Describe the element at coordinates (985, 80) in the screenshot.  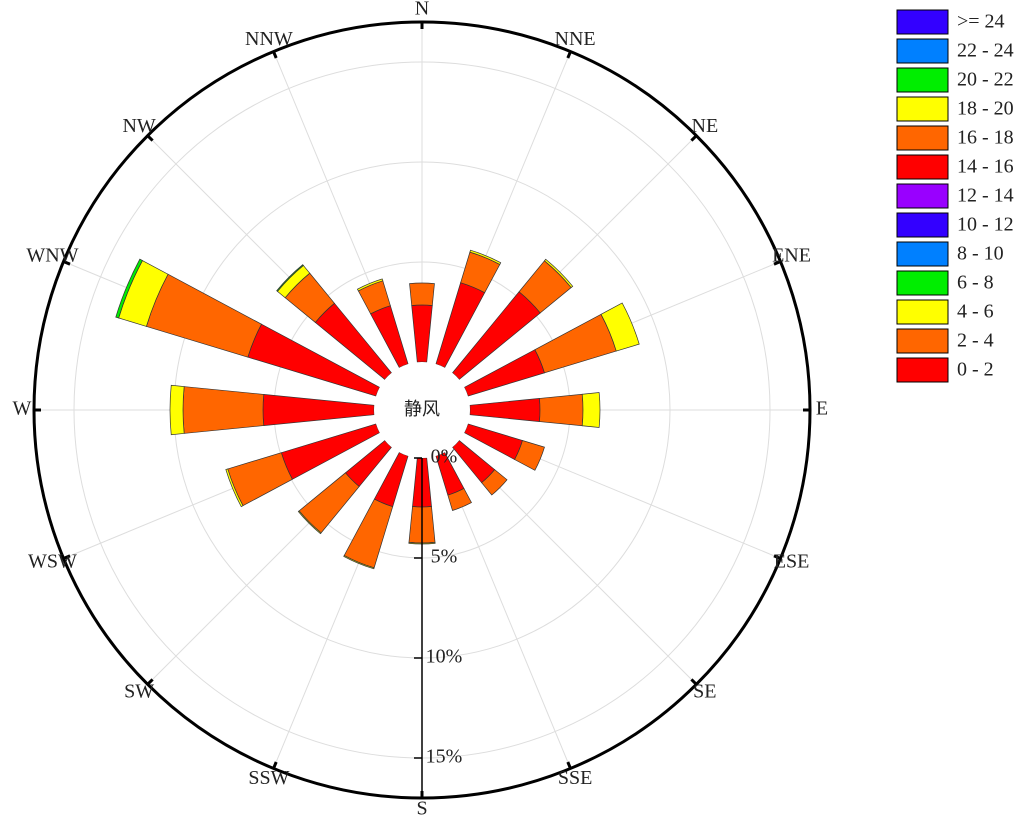
I see `legend-label: 20 - 22` at that location.